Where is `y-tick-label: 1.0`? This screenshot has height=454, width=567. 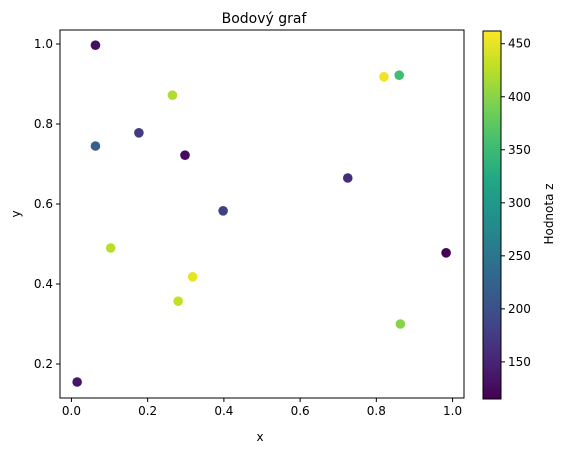 y-tick-label: 1.0 is located at coordinates (43, 44).